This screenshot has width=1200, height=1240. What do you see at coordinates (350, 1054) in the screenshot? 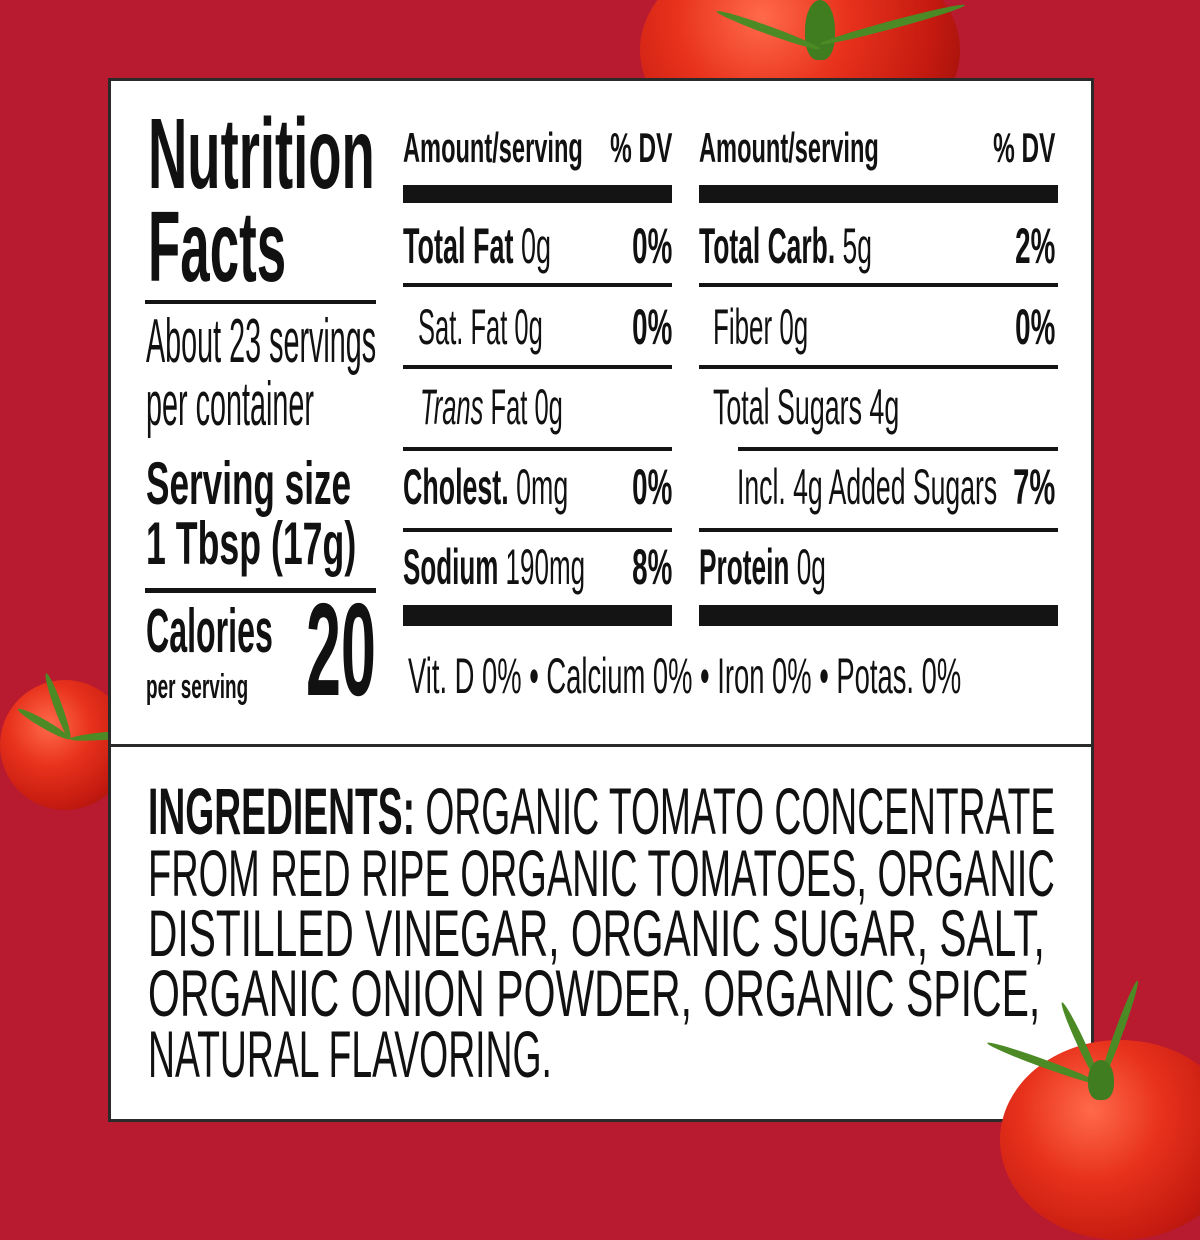
I see `ingredients-line-5: NATURAL FLAVORING.` at bounding box center [350, 1054].